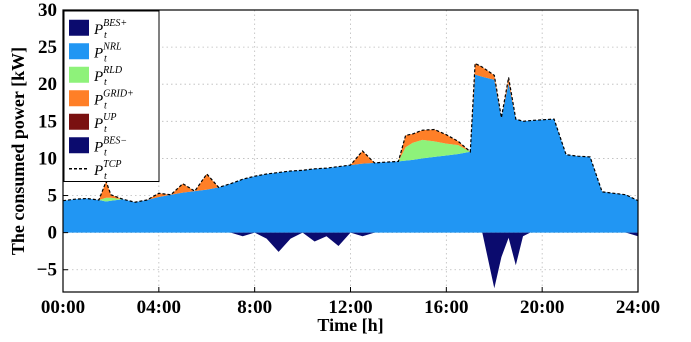  What do you see at coordinates (52, 140) in the screenshot?
I see `y-axis-ticks: −5 0 5 10 15 20 25 30` at bounding box center [52, 140].